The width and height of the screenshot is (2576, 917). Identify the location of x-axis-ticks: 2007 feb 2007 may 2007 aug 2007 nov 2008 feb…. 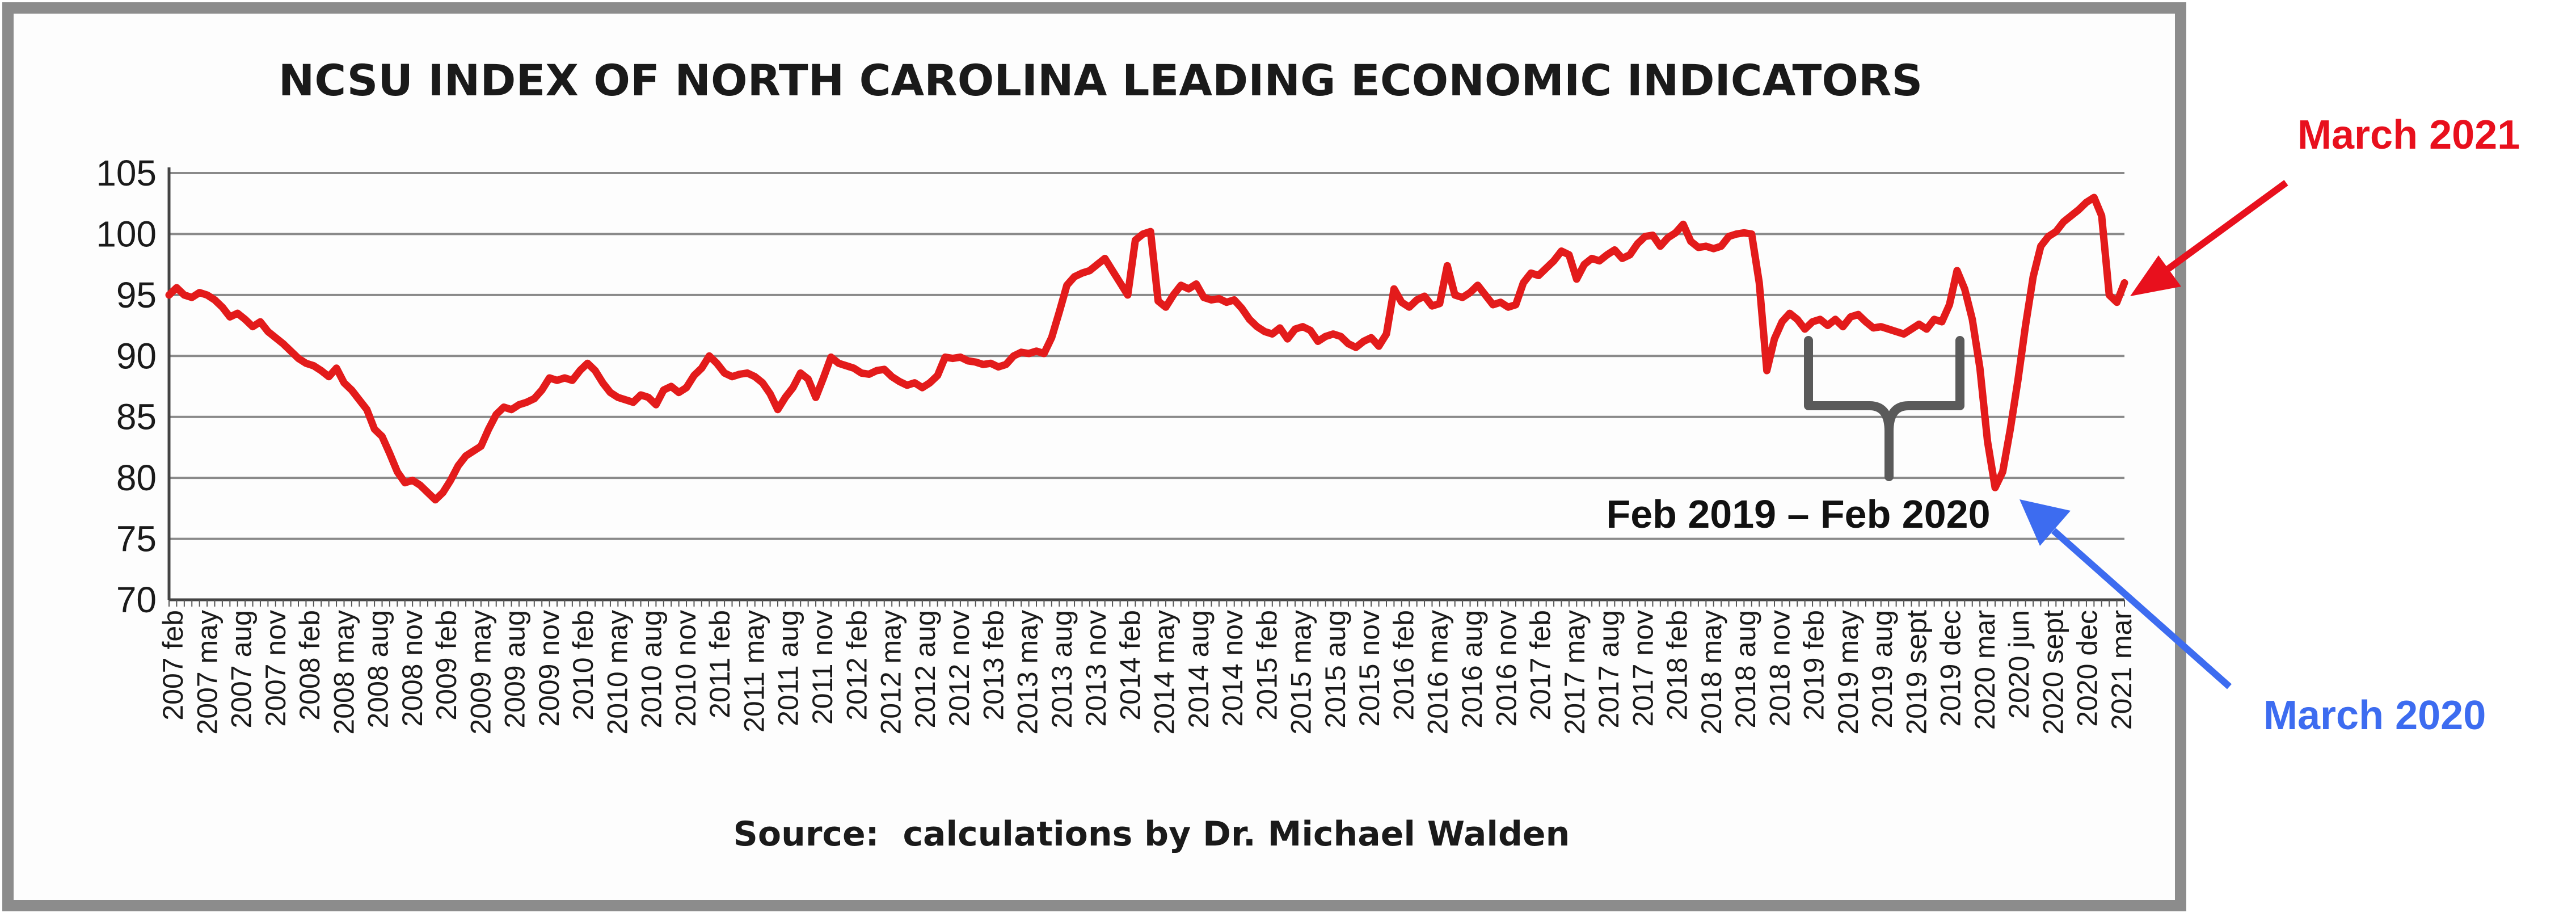
(1147, 667).